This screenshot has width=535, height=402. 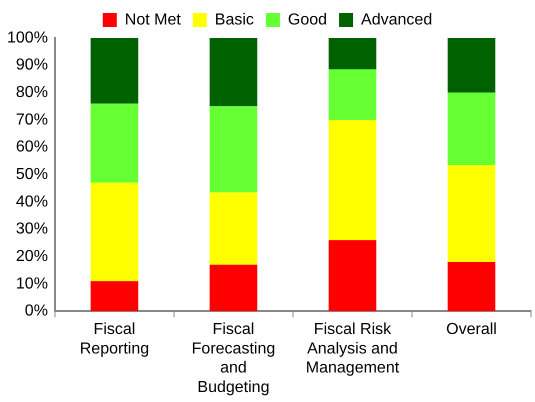 I want to click on x-tick-label: Fiscal Reporting, so click(x=115, y=339).